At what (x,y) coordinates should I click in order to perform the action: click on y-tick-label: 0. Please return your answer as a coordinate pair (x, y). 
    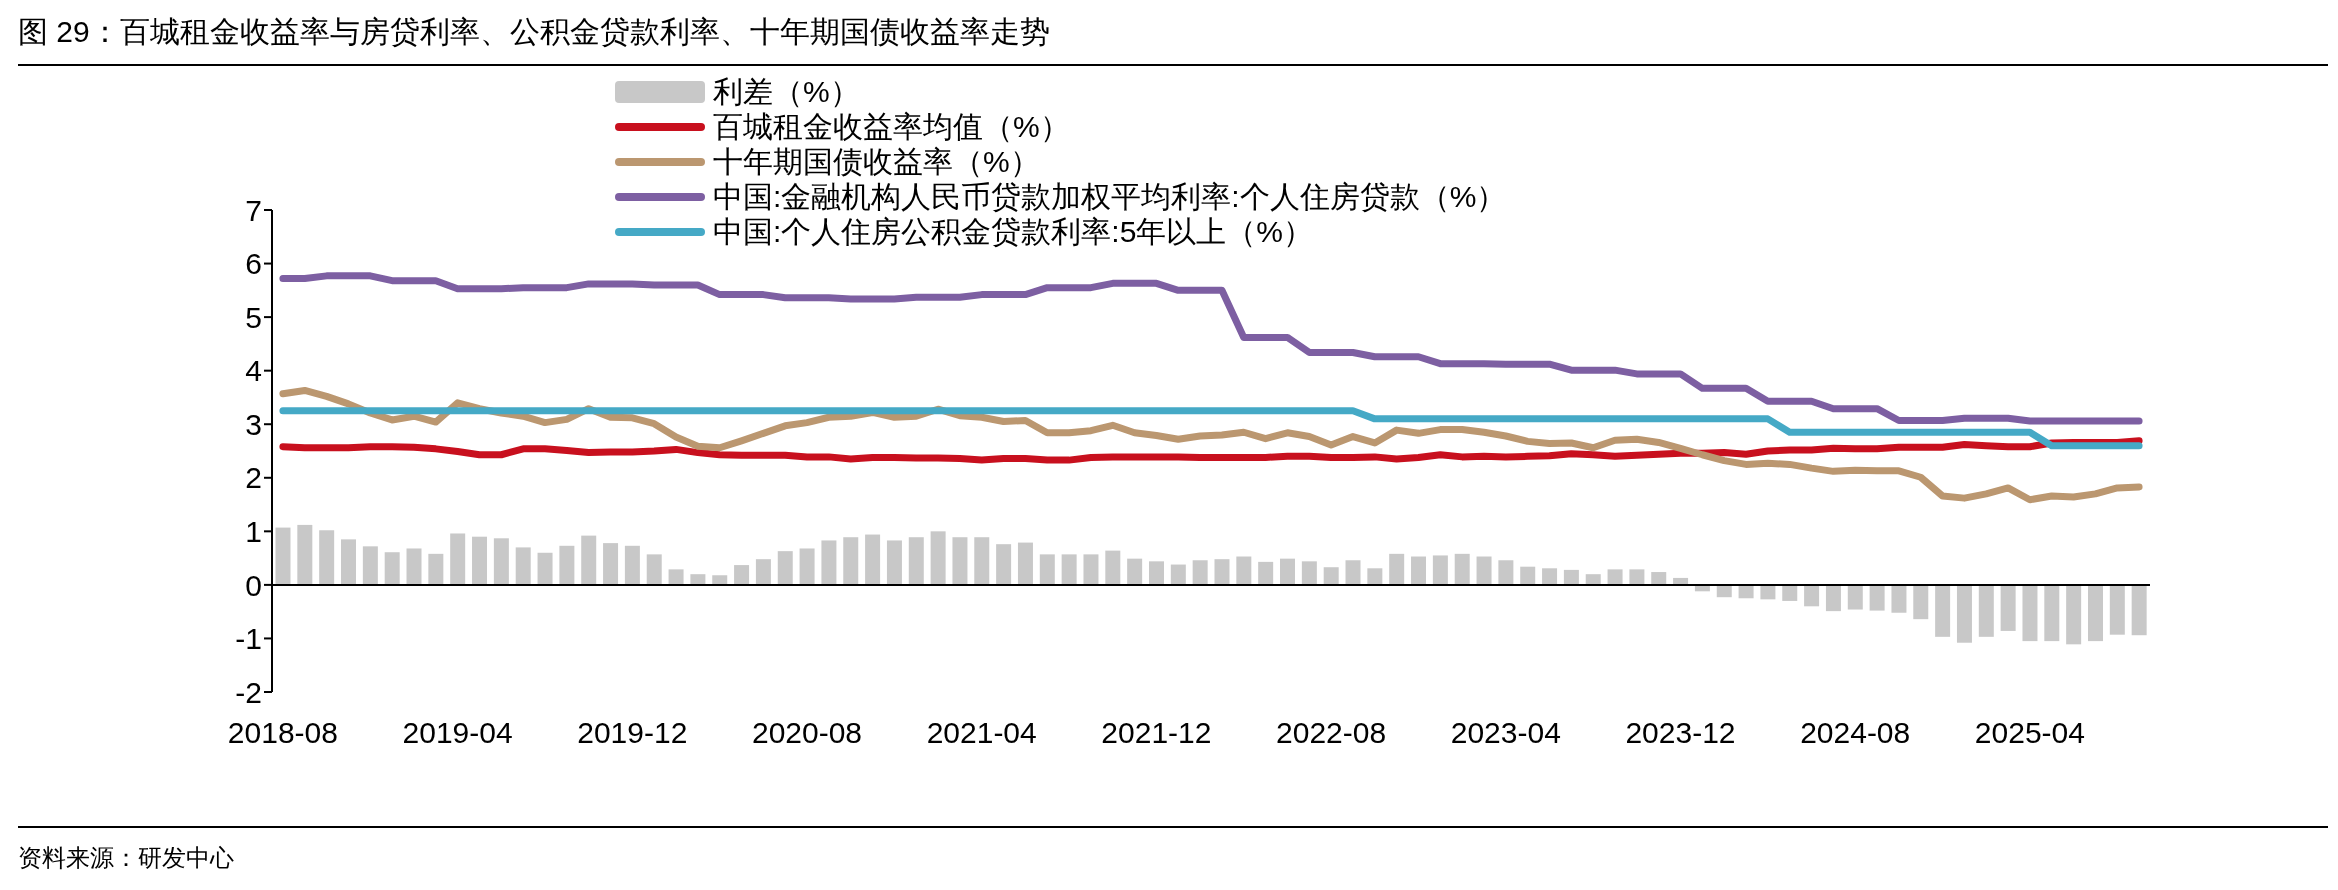
    Looking at the image, I should click on (253, 585).